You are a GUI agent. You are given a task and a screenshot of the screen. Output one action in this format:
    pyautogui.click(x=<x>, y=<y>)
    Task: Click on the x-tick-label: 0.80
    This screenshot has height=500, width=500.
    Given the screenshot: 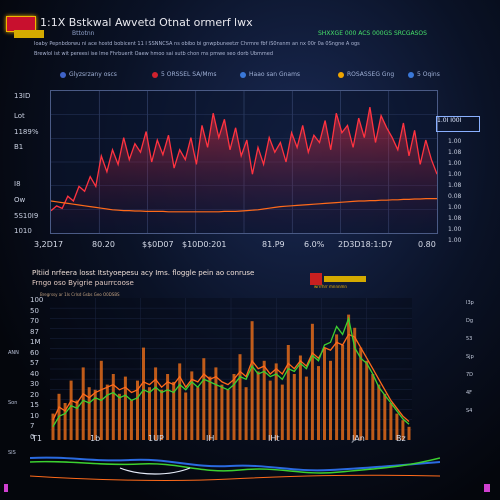 What is the action you would take?
    pyautogui.click(x=427, y=244)
    